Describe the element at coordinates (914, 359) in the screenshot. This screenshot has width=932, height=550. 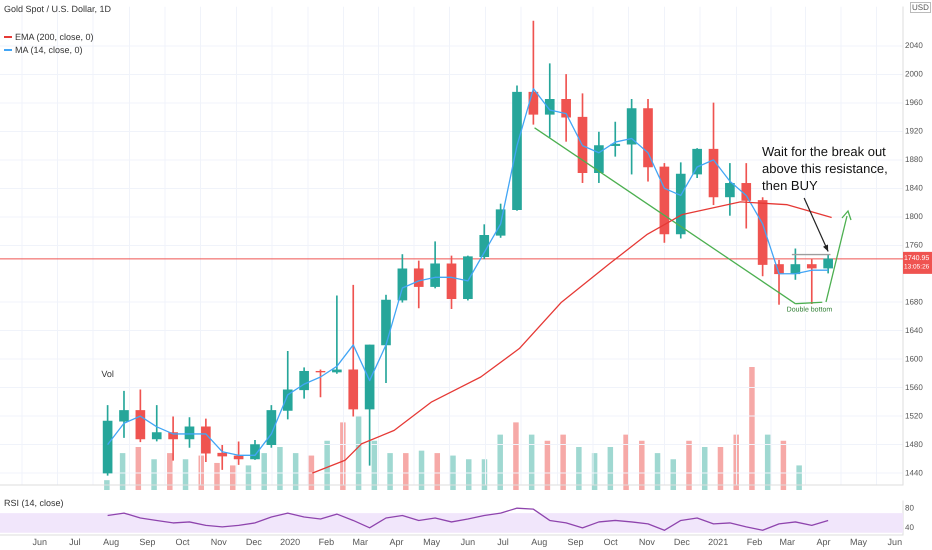
I see `y-tick-label: 1600` at that location.